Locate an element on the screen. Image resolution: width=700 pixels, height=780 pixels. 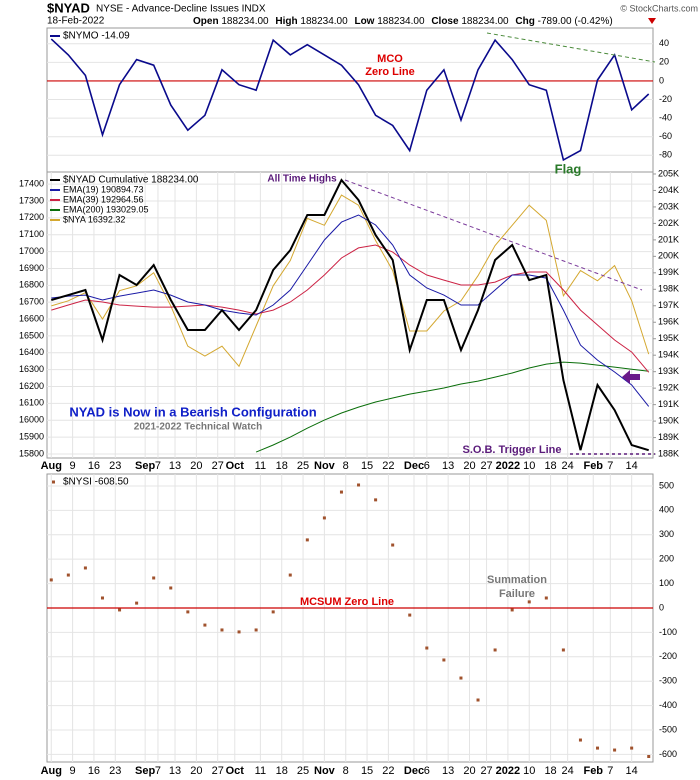
legend-label: $NYMO -14.09 is located at coordinates (96, 36).